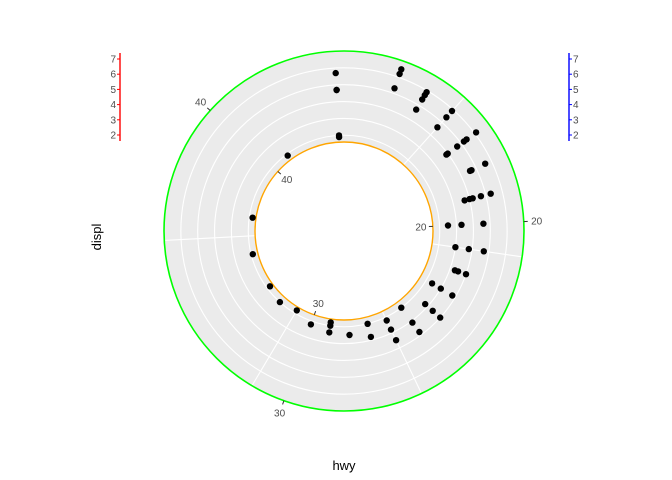 This screenshot has width=672, height=480. I want to click on theta-outer-tick-label: 30, so click(280, 413).